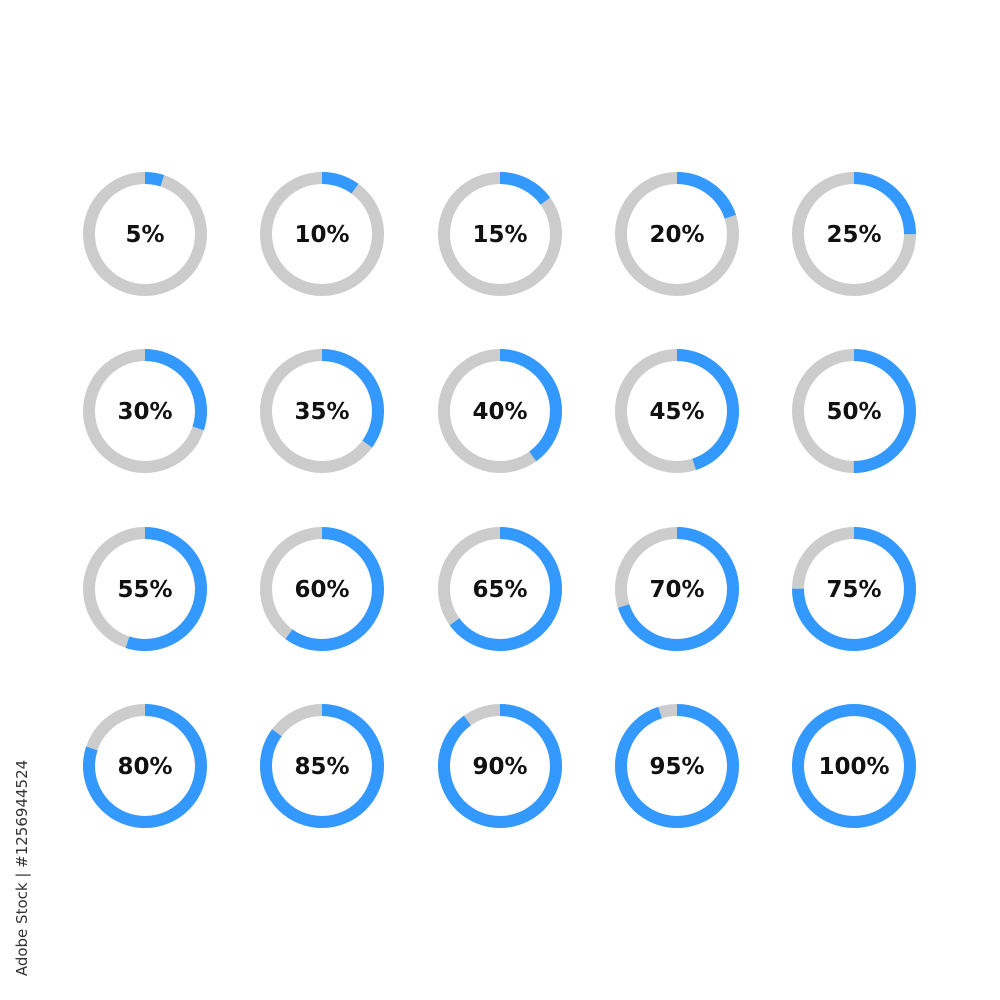 The height and width of the screenshot is (1000, 1000). I want to click on progress-label: 70%, so click(676, 590).